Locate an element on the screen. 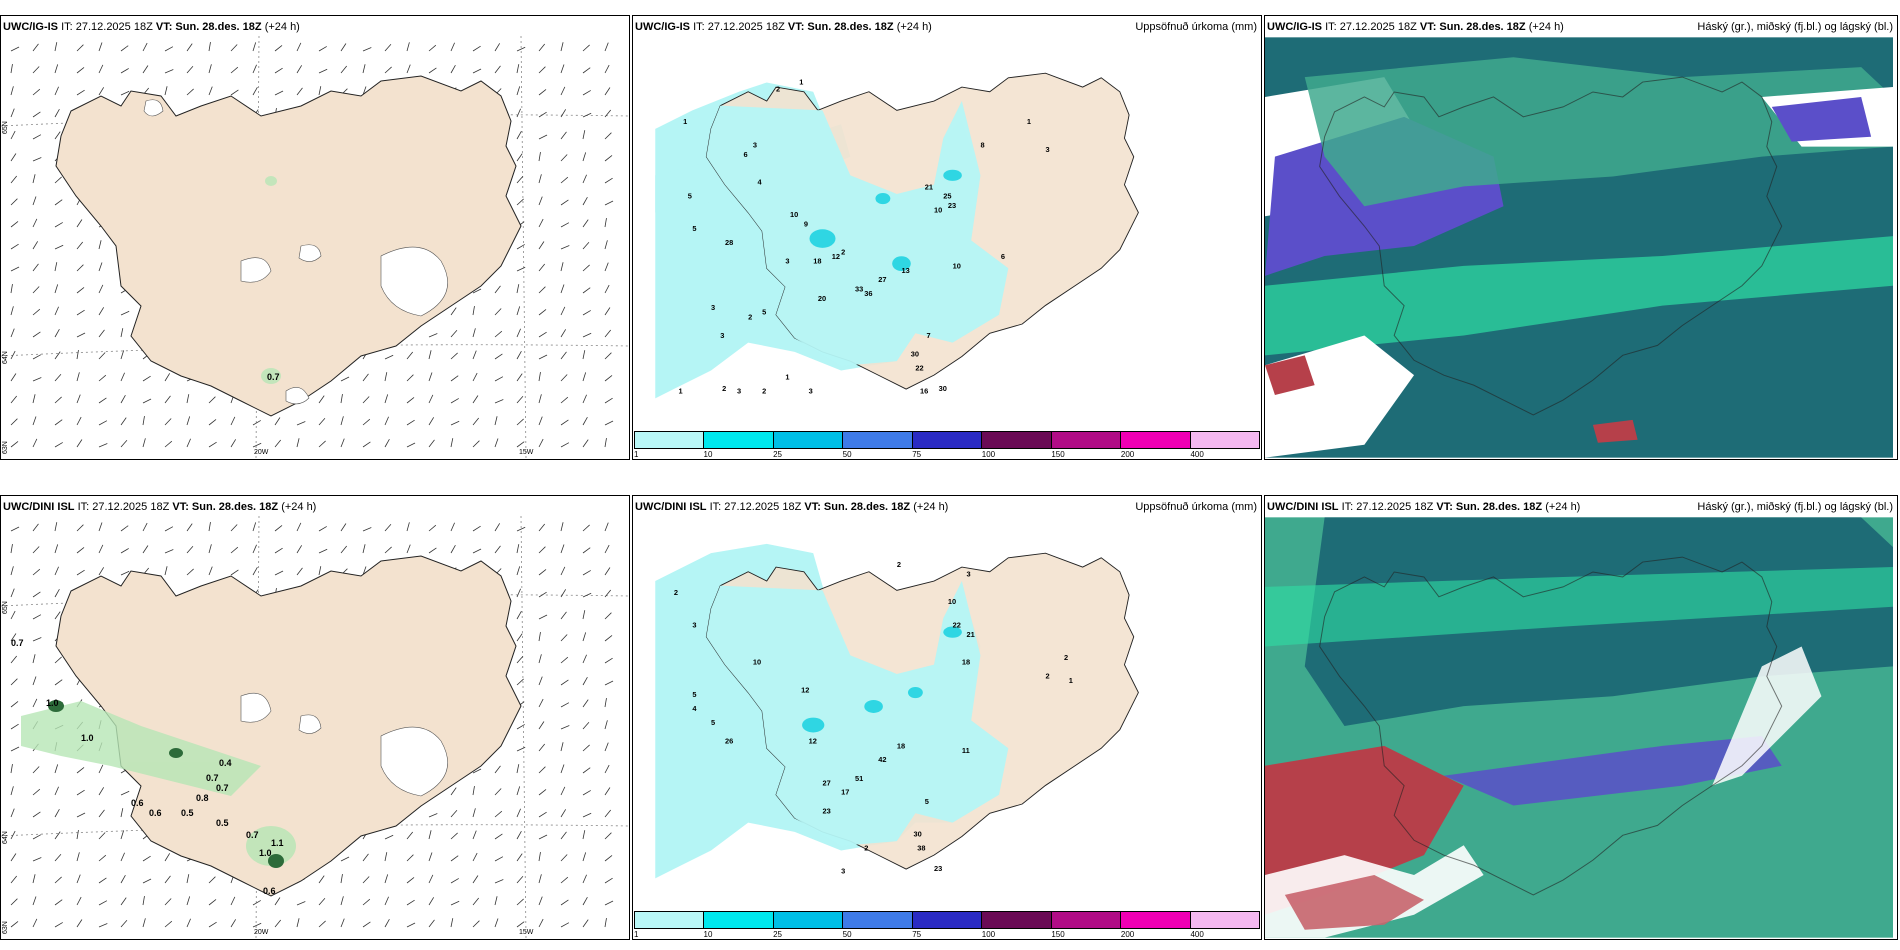 The image size is (1900, 950). colorbar-tick: 400 is located at coordinates (1197, 934).